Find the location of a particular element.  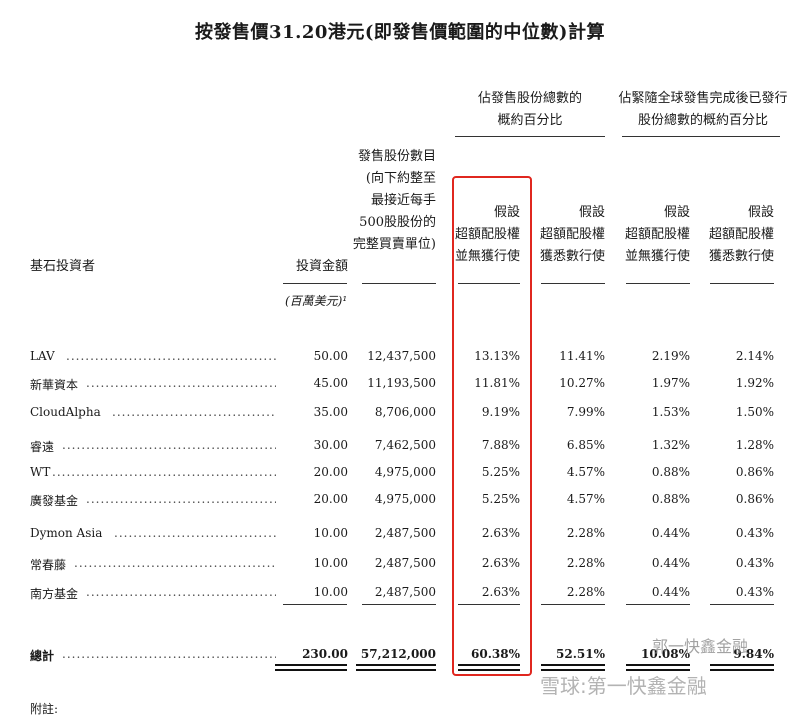

row-p4: 2.14% is located at coordinates (754, 356).